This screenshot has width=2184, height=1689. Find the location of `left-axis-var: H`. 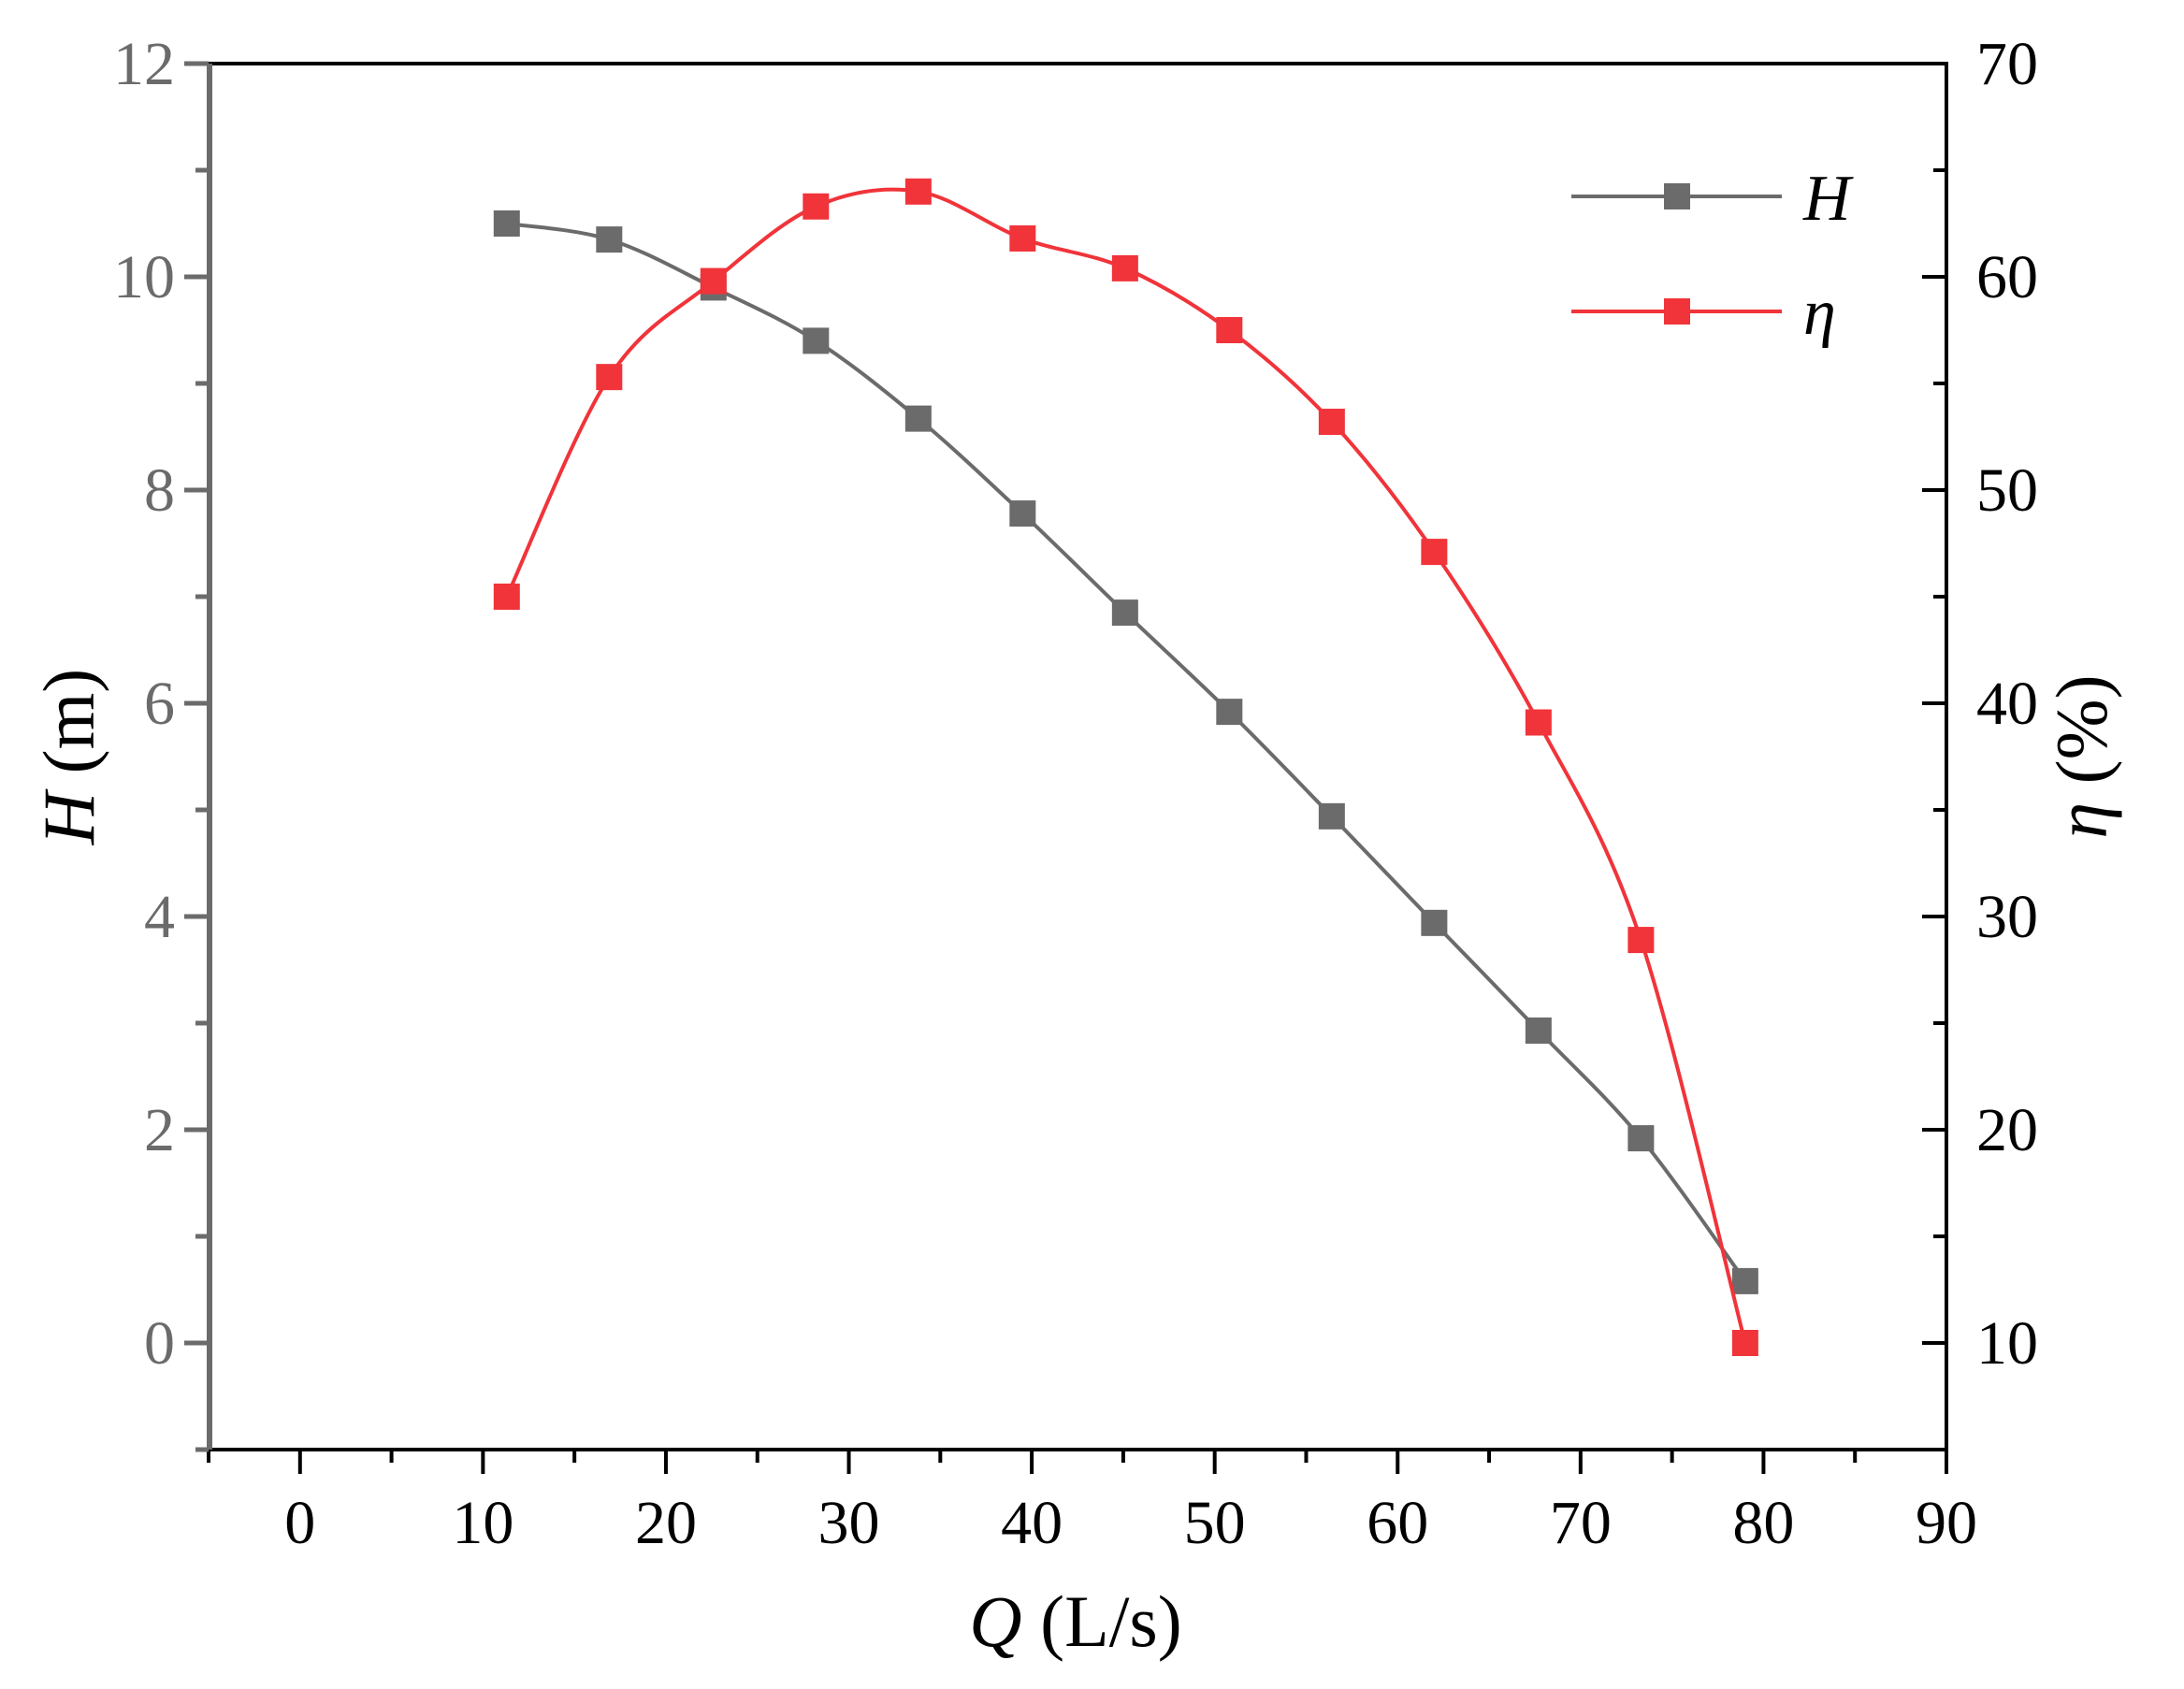

left-axis-var: H is located at coordinates (68, 816).